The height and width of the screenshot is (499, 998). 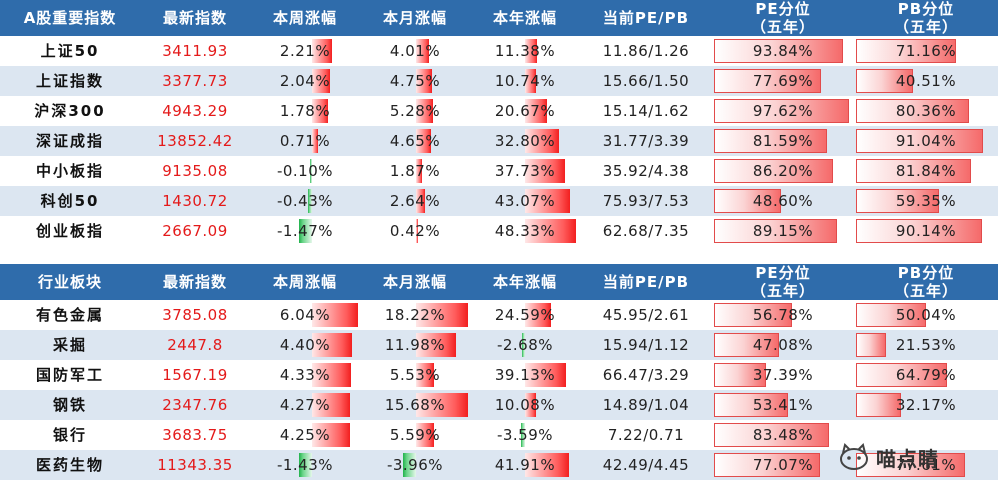 I want to click on row-name: 创业板指, so click(x=69, y=231).